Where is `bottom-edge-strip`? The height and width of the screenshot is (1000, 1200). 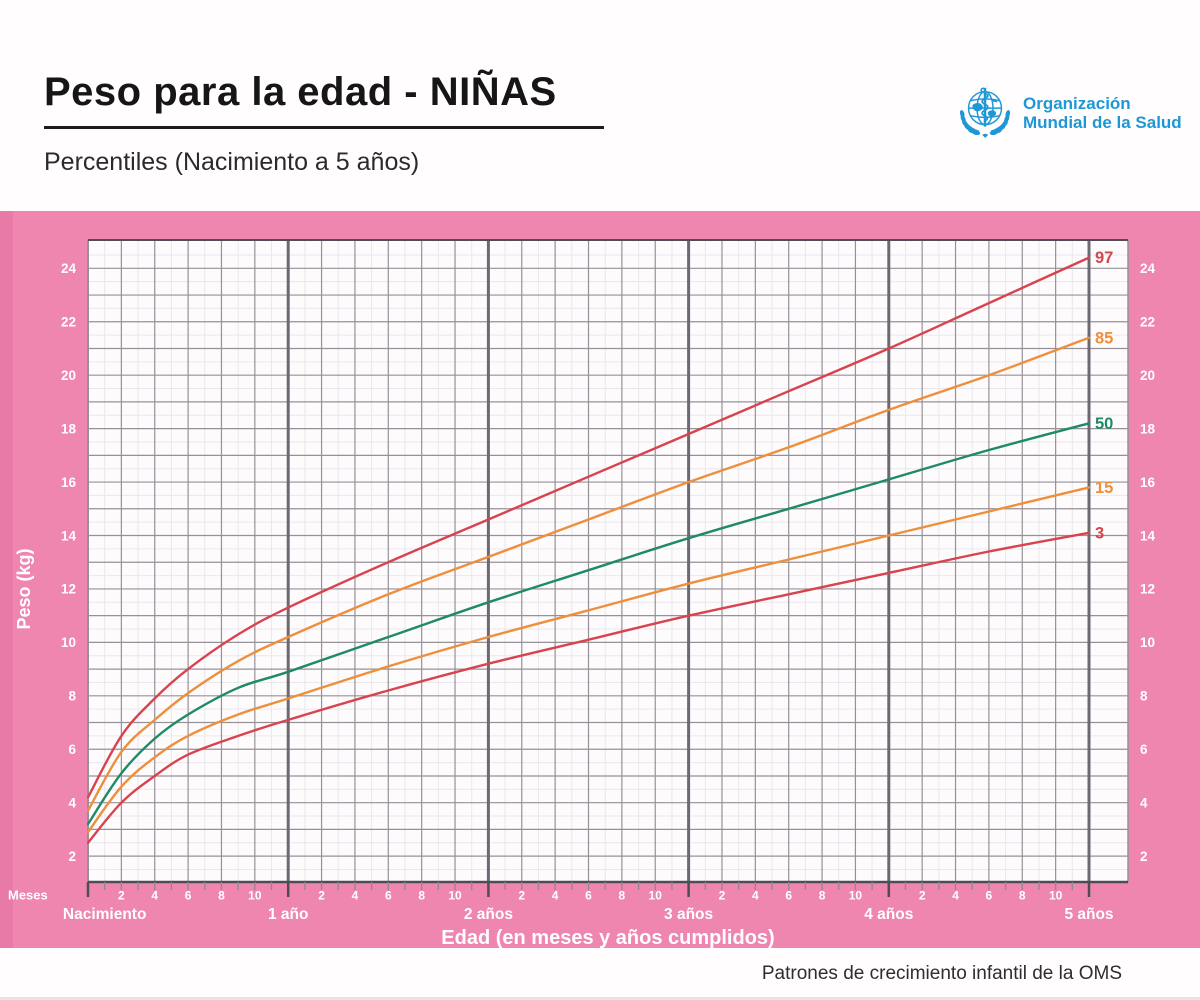
bottom-edge-strip is located at coordinates (600, 998).